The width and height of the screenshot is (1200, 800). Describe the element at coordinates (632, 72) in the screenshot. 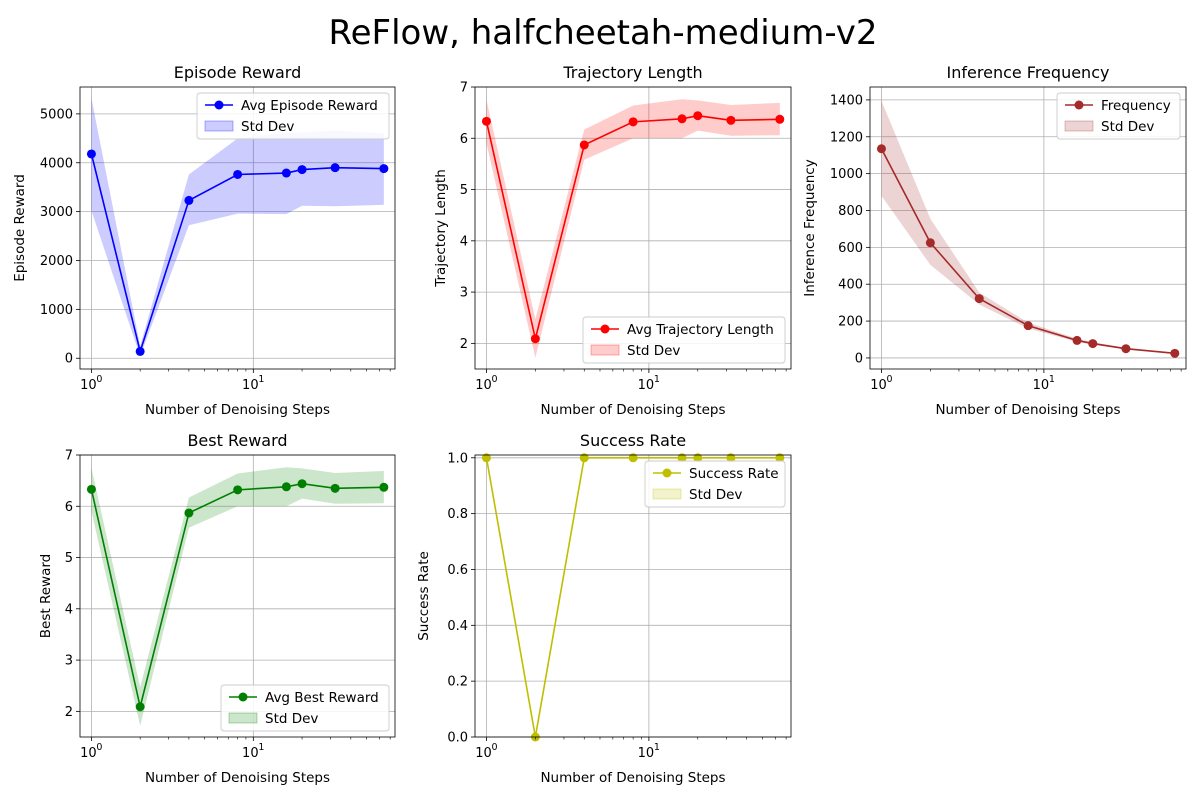

I see `subplot-title: Trajectory Length` at that location.